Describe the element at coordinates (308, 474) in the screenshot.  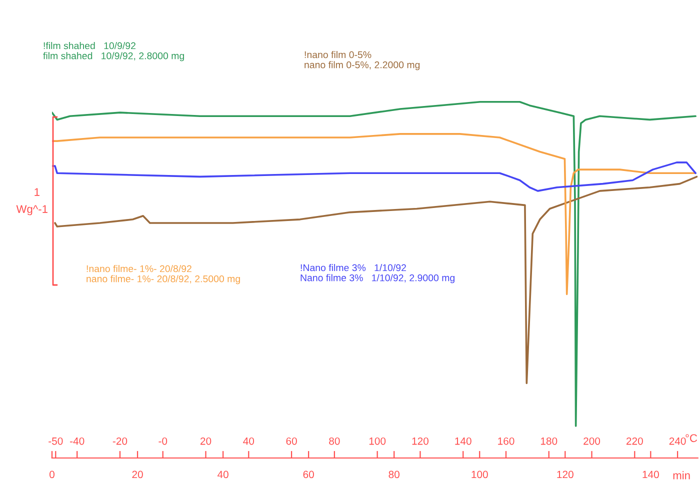
I see `x-tick-label: 60` at that location.